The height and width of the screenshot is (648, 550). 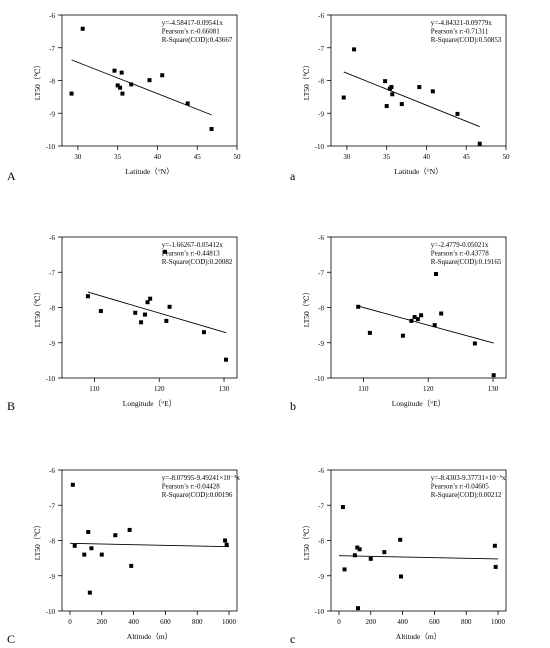 I want to click on stat-annotation-line: Pearson’s r:-0.66081, so click(x=191, y=32).